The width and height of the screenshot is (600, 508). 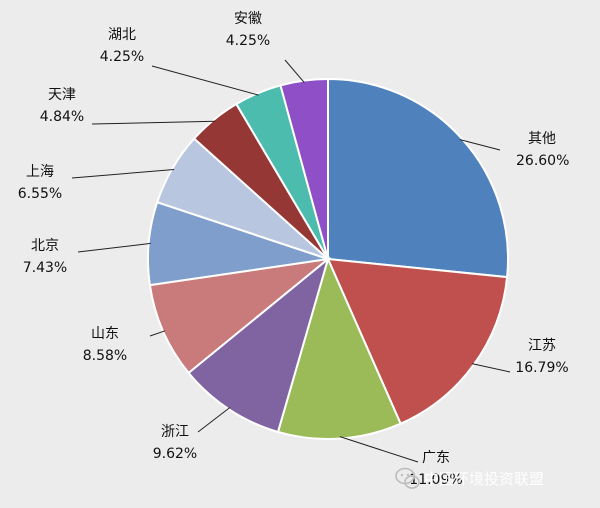 I want to click on slice-label-3: 浙江, so click(x=175, y=432).